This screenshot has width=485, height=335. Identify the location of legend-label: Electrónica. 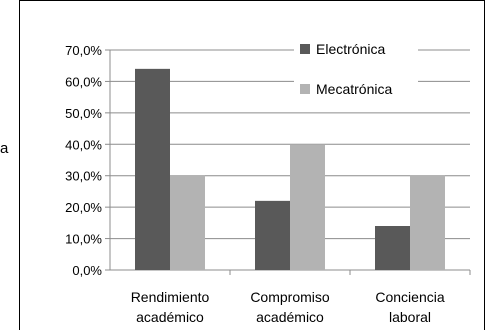
(350, 49).